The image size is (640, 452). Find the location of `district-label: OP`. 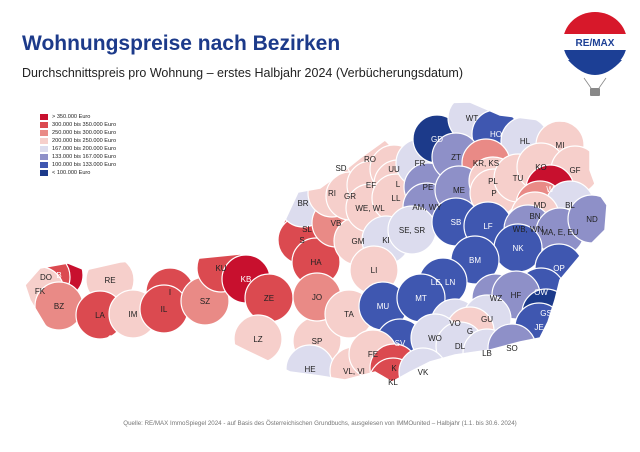

district-label: OP is located at coordinates (559, 268).